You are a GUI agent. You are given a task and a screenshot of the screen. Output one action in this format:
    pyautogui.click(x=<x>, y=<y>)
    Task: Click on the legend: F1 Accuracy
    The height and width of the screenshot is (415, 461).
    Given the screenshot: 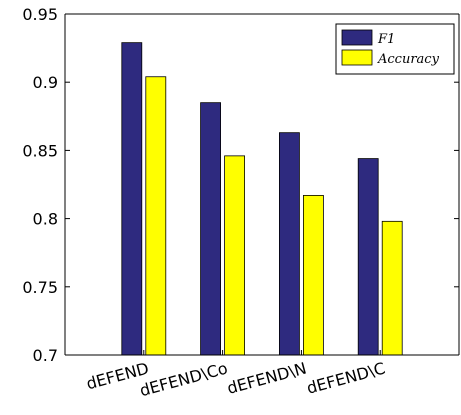 What is the action you would take?
    pyautogui.click(x=395, y=49)
    